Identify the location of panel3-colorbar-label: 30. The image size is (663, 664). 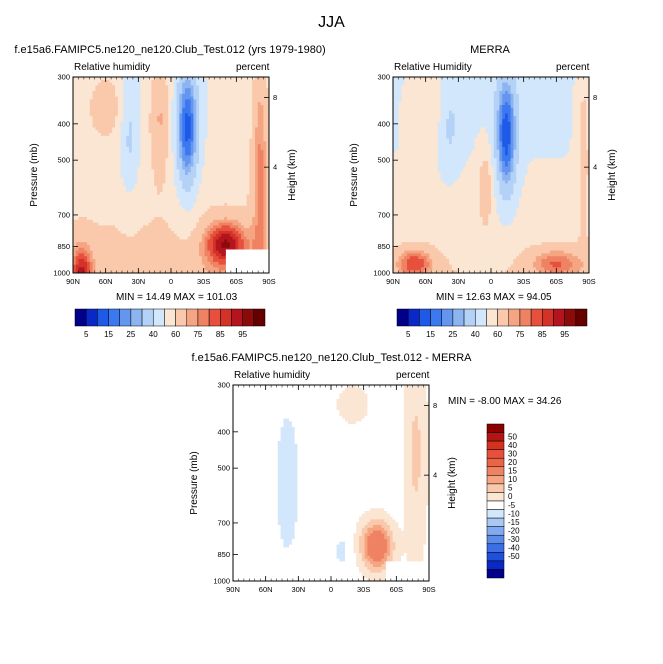
(512, 453).